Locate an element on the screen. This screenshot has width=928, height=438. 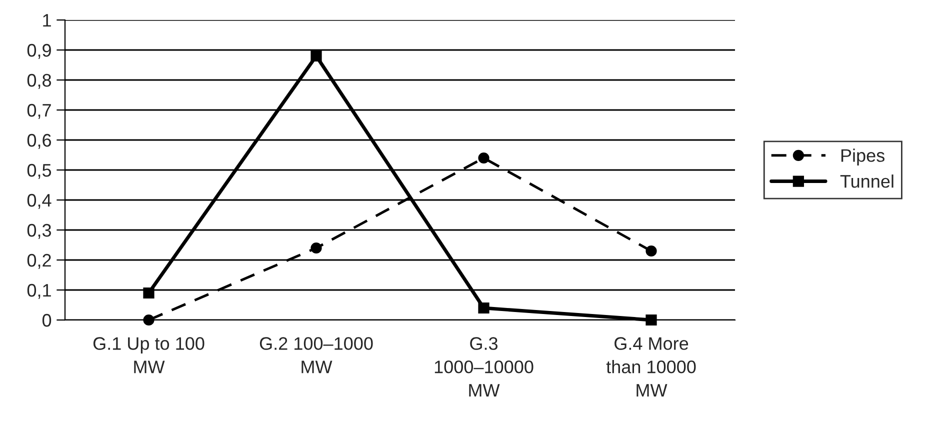
x-tick-label: G.3 1000–10000 MW is located at coordinates (484, 366).